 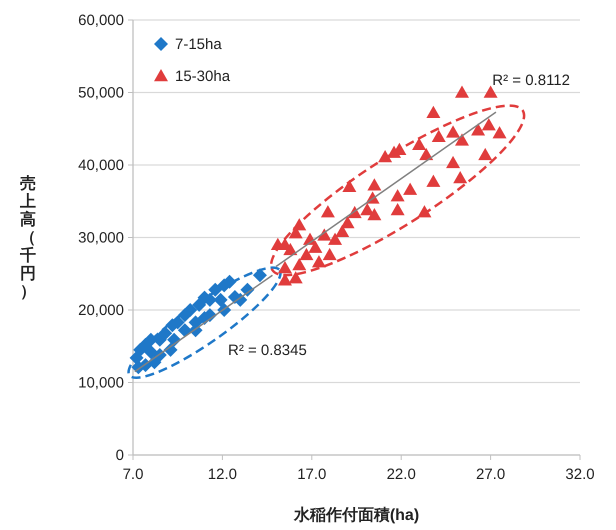 I want to click on y-tick-label: 50,000, so click(x=101, y=93).